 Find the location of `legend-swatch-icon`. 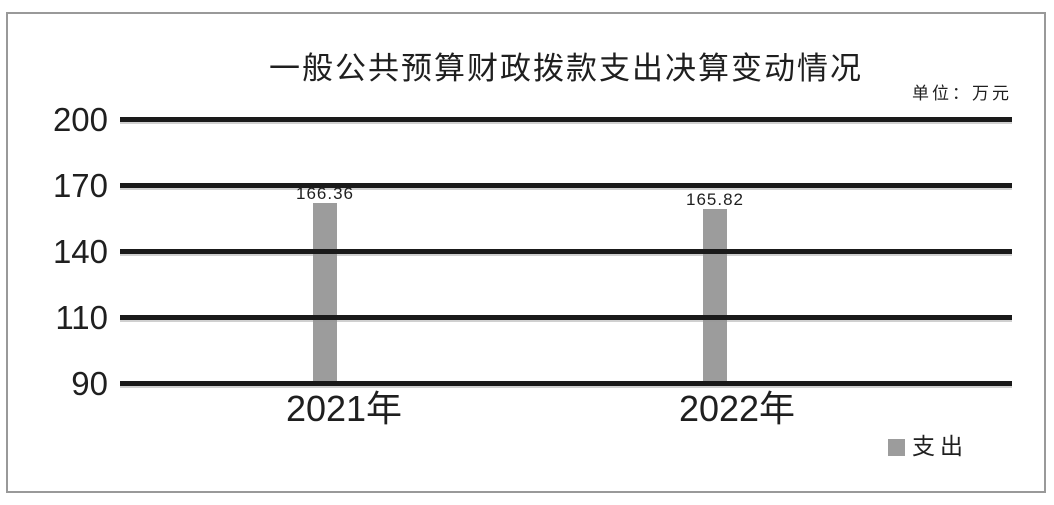

legend-swatch-icon is located at coordinates (896, 447).